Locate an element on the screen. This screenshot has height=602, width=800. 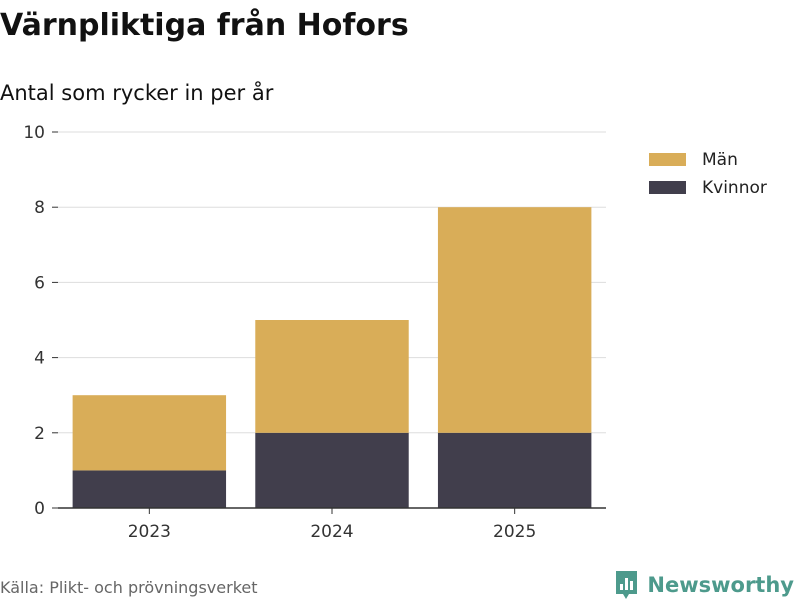
chart-title: Värnpliktiga från Hofors is located at coordinates (204, 25).